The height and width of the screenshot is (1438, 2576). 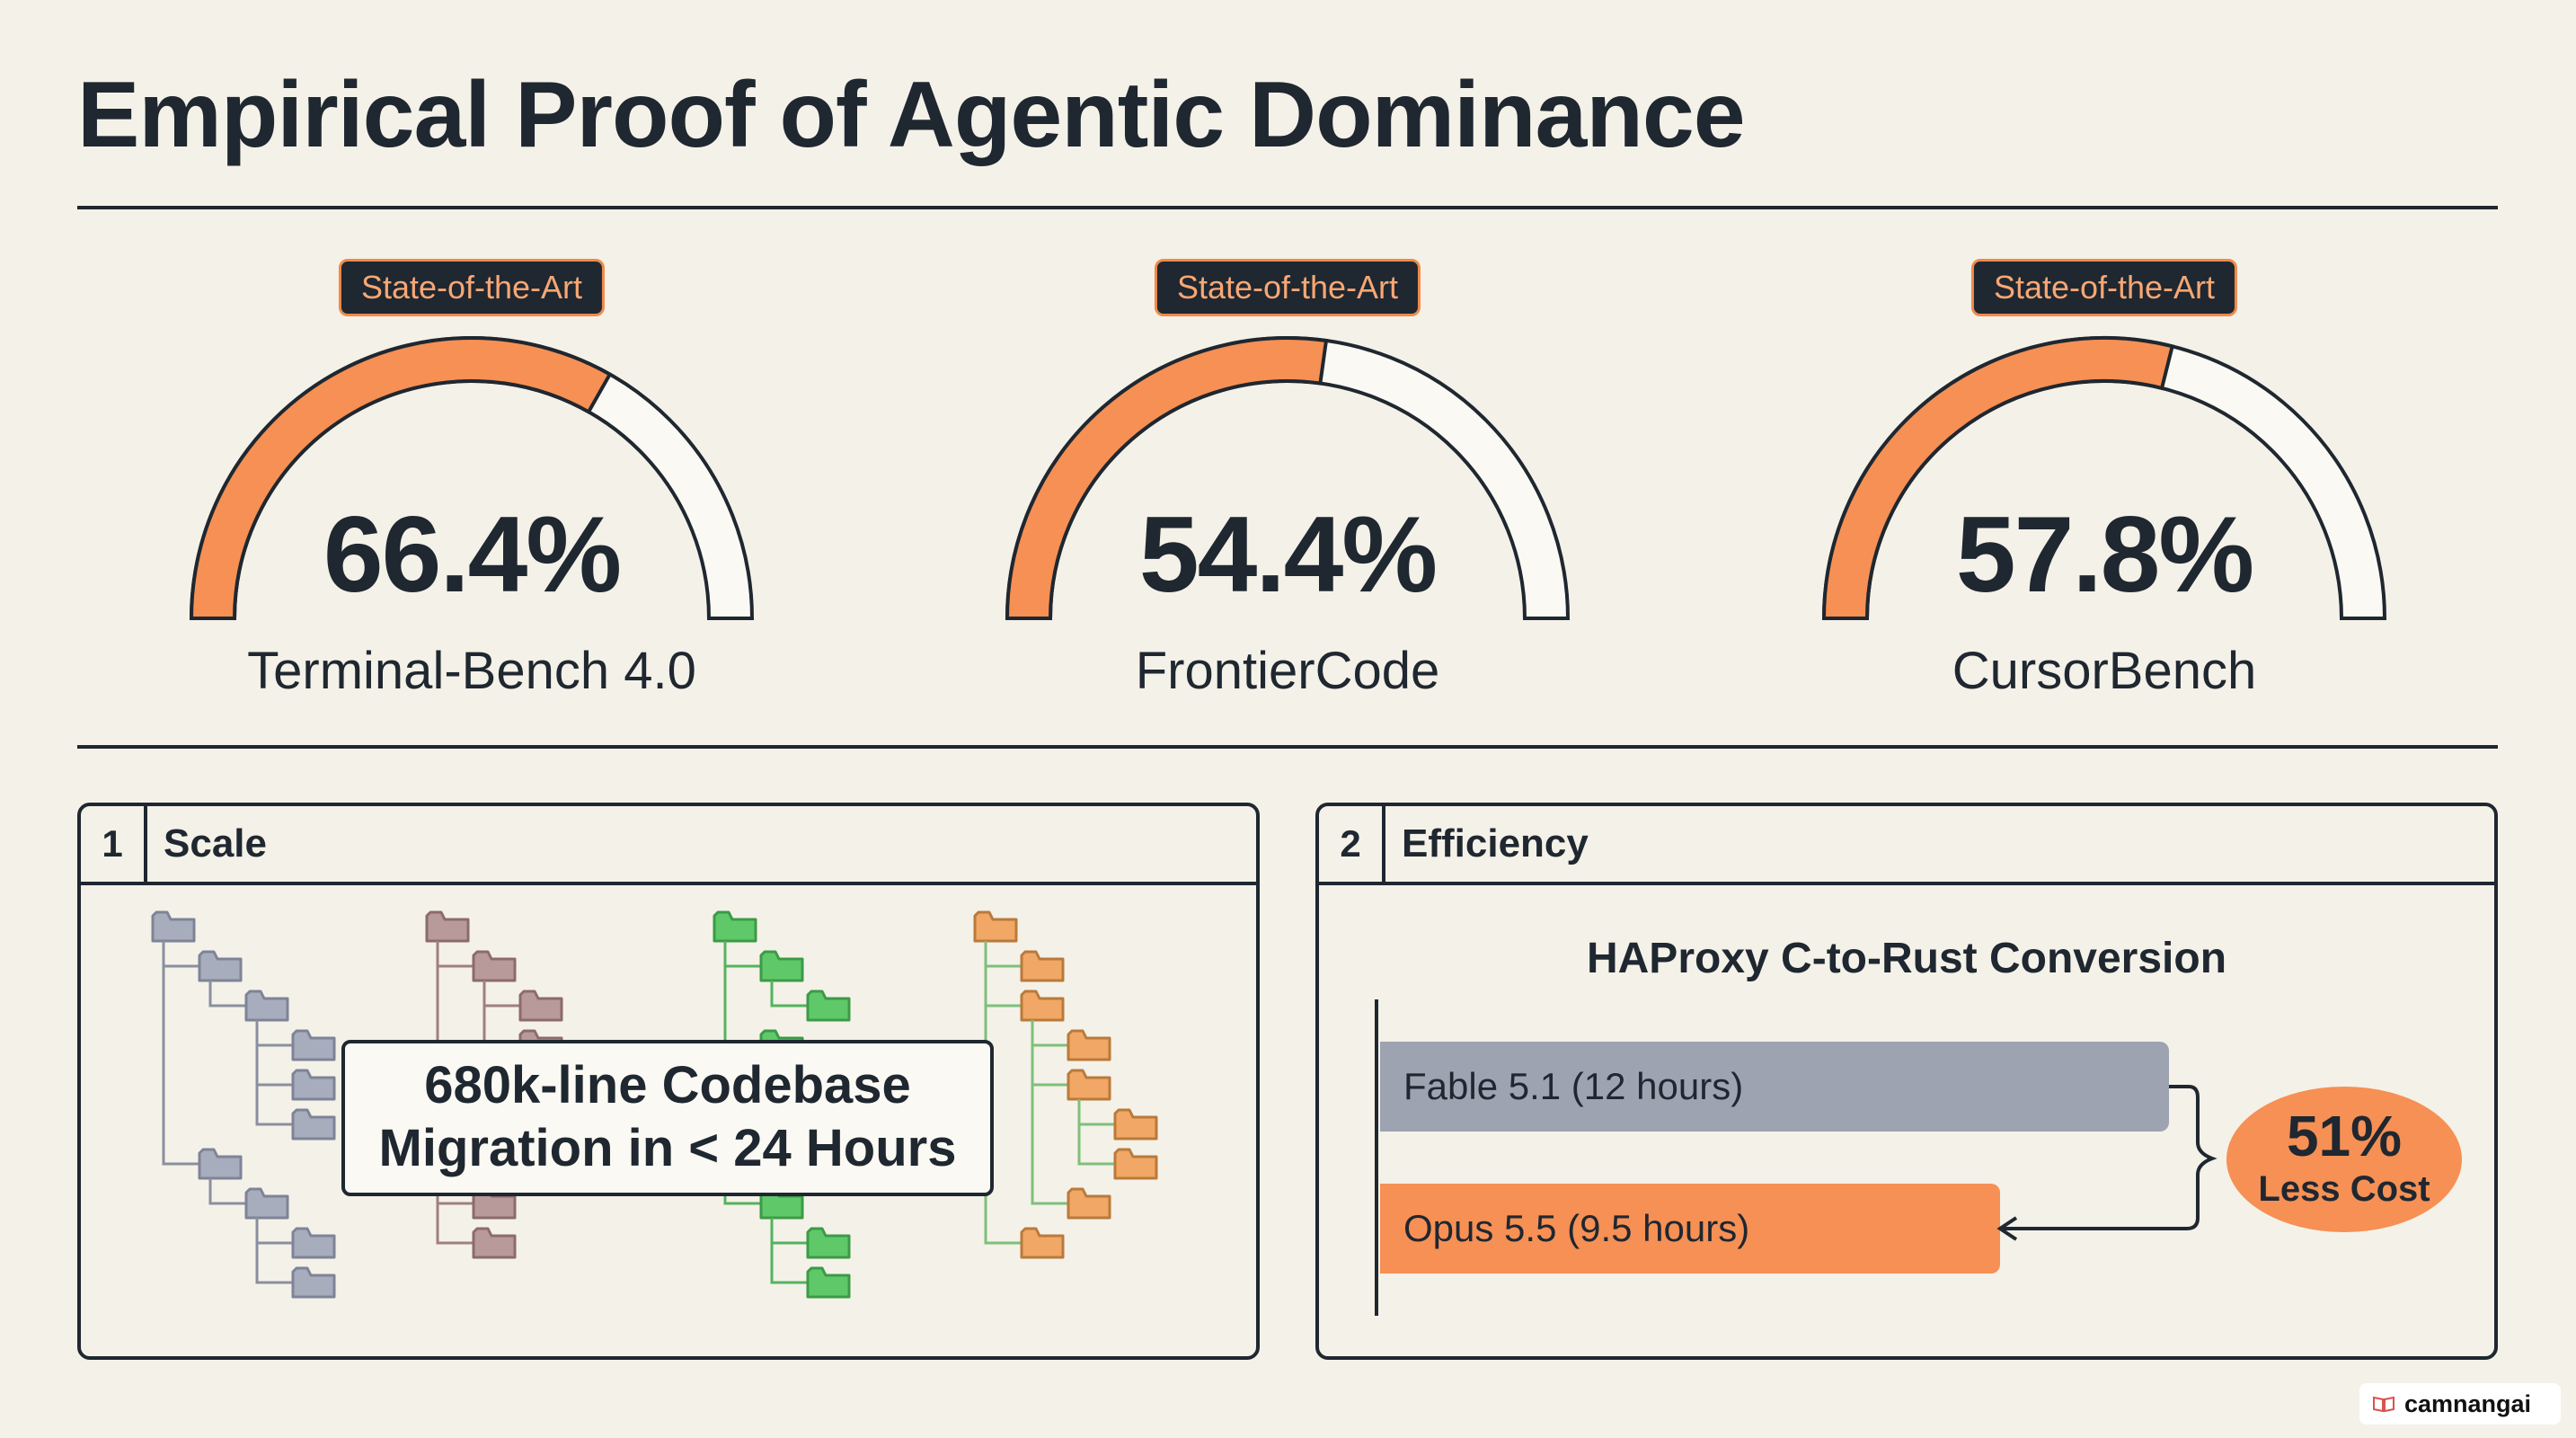 I want to click on gauge-label: CursorBench, so click(x=2104, y=671).